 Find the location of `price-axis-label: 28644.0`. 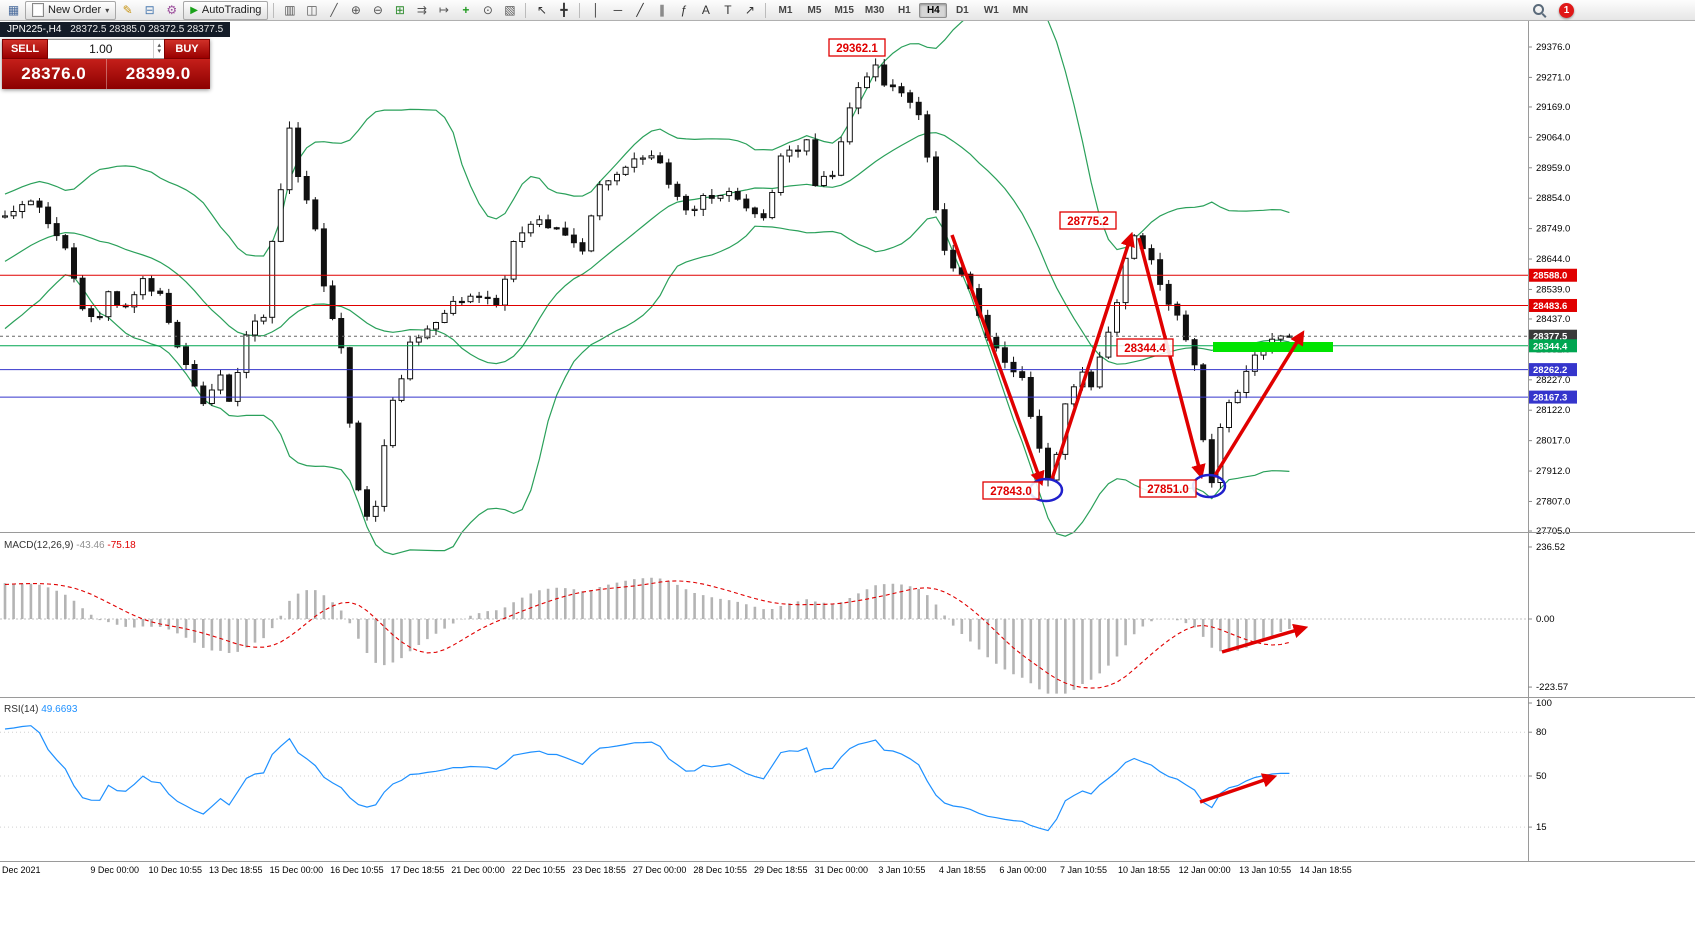

price-axis-label: 28644.0 is located at coordinates (1553, 259).